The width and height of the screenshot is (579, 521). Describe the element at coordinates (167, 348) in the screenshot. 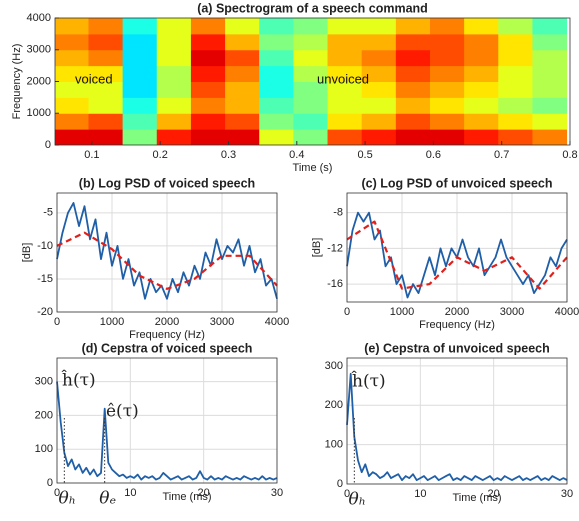

I see `chart-title: (d) Cepstra of voiced speech` at that location.